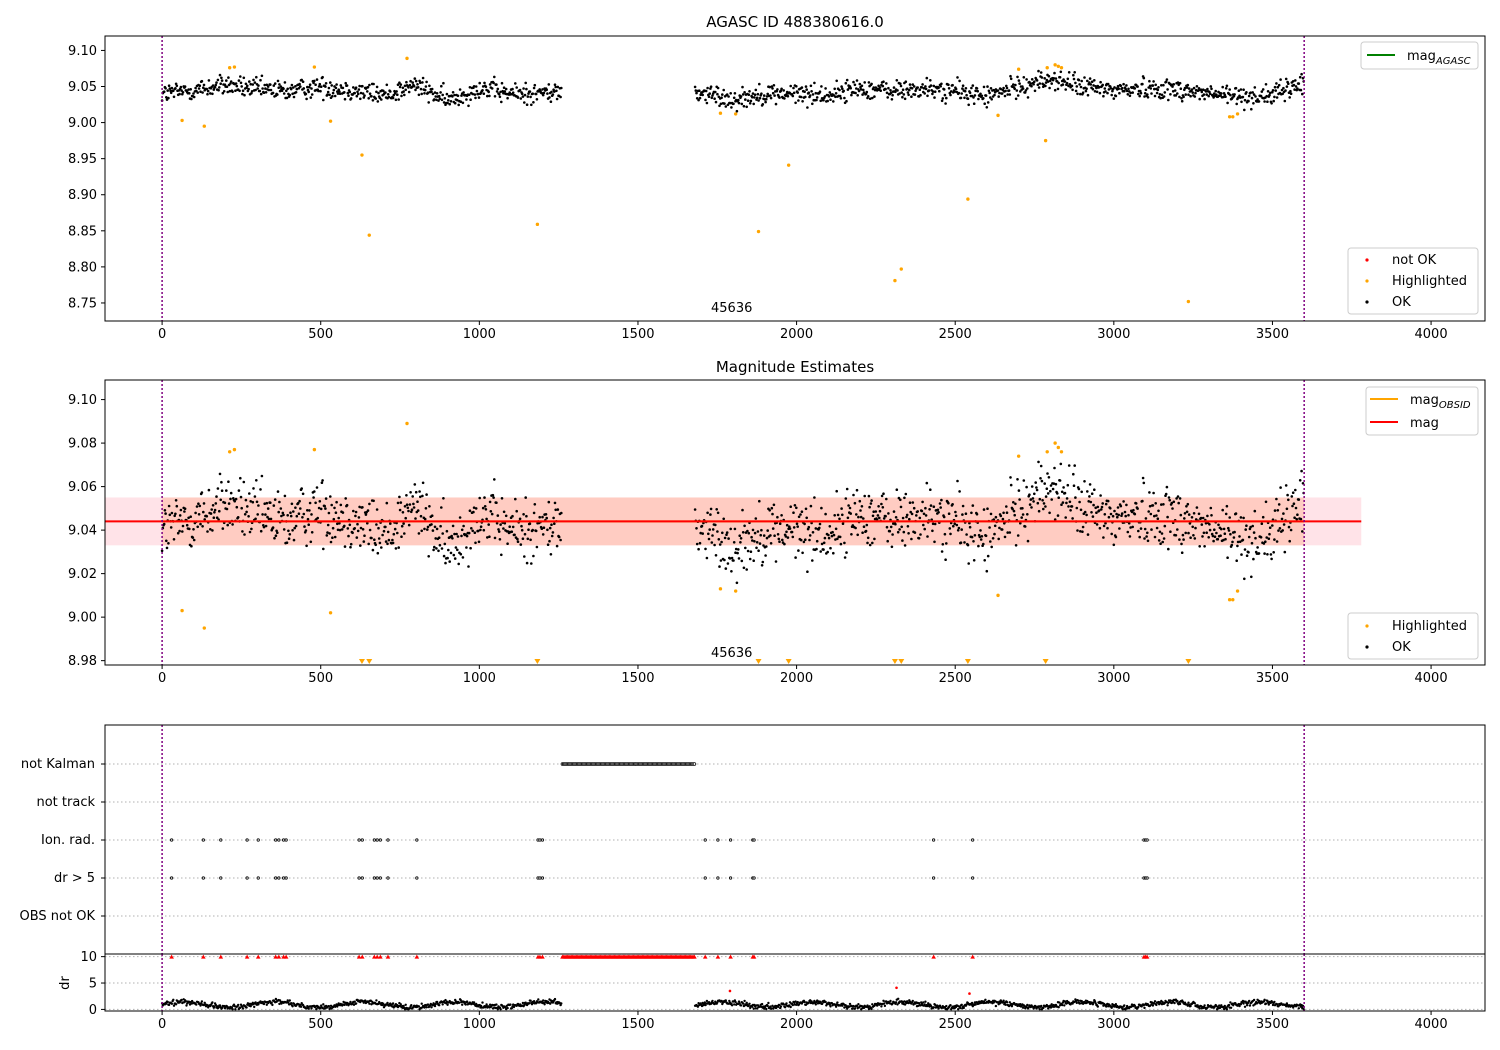 The width and height of the screenshot is (1500, 1050). Describe the element at coordinates (1237, 114) in the screenshot. I see `p1-highlighted-point` at that location.